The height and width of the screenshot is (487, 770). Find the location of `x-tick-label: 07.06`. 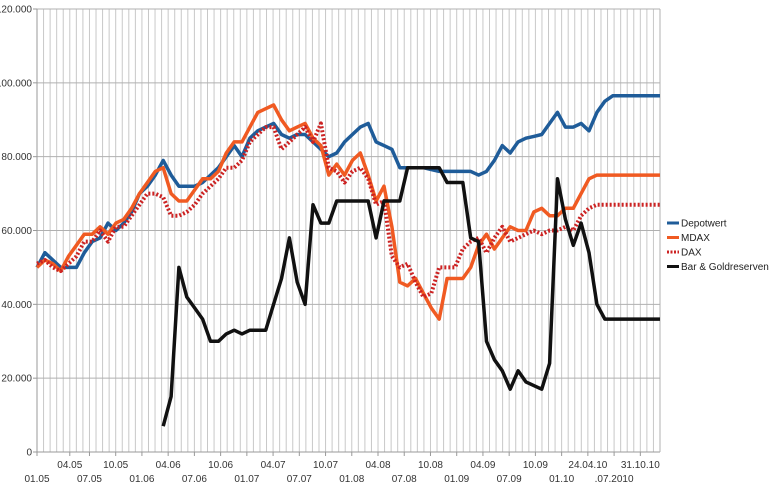

x-tick-label: 07.06 is located at coordinates (194, 479).